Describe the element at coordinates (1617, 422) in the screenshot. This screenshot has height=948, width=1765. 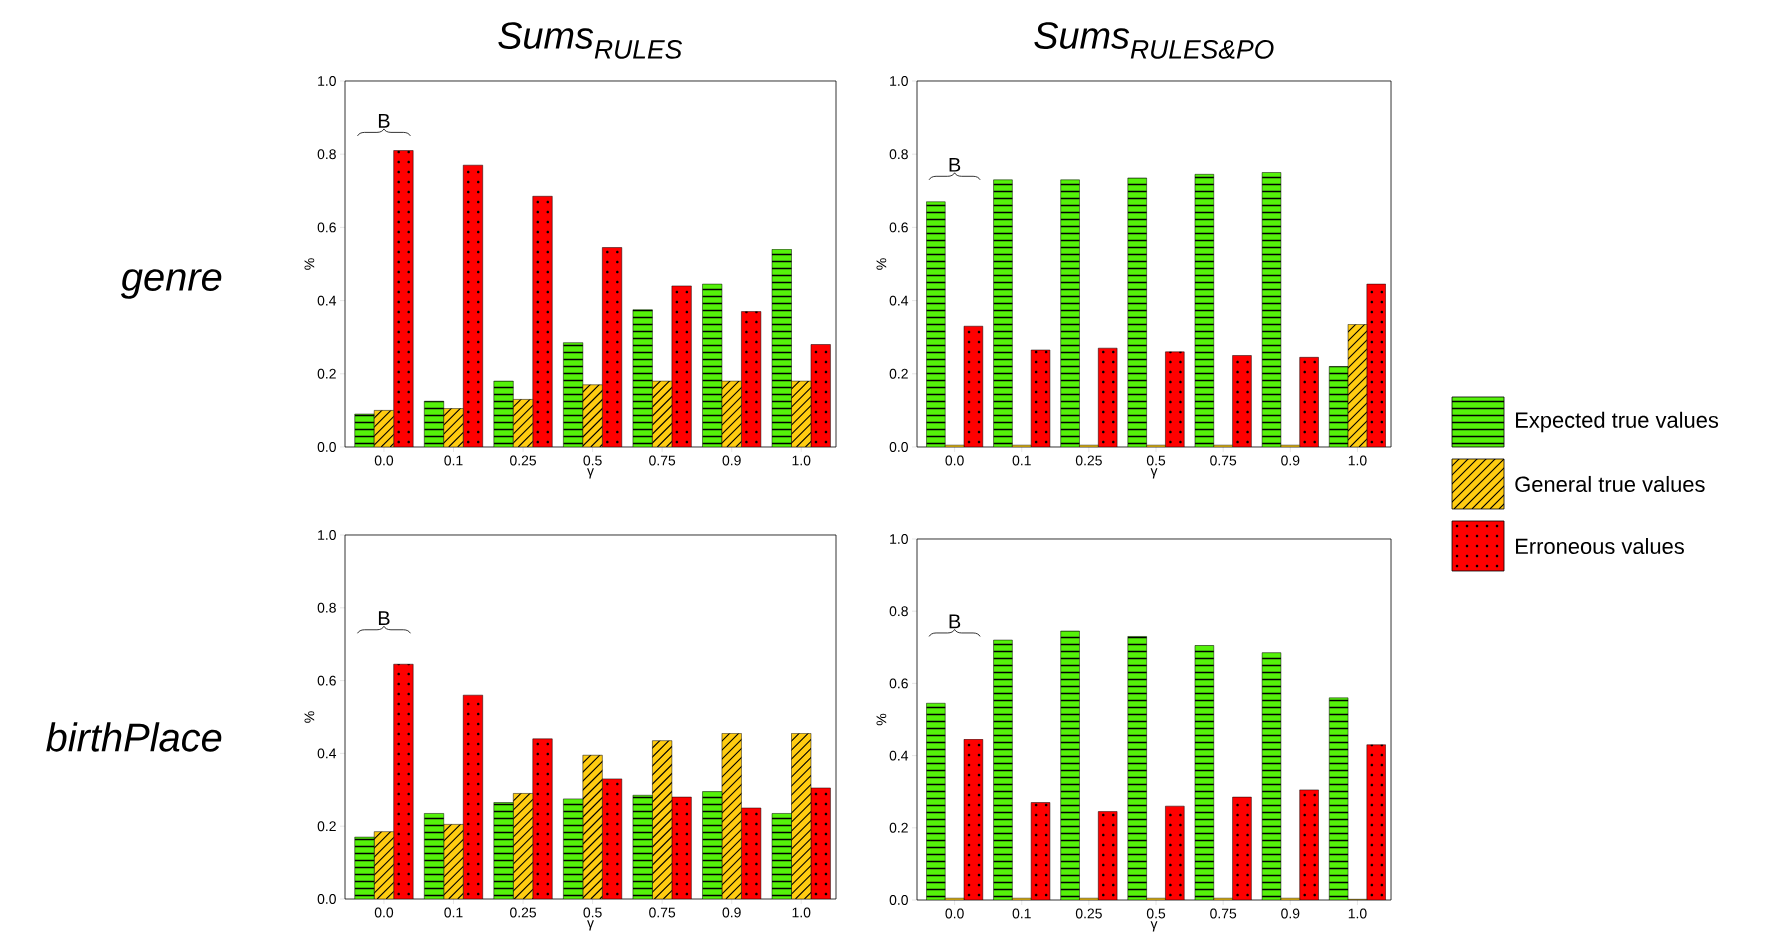
I see `legend-label: Expected true values` at that location.